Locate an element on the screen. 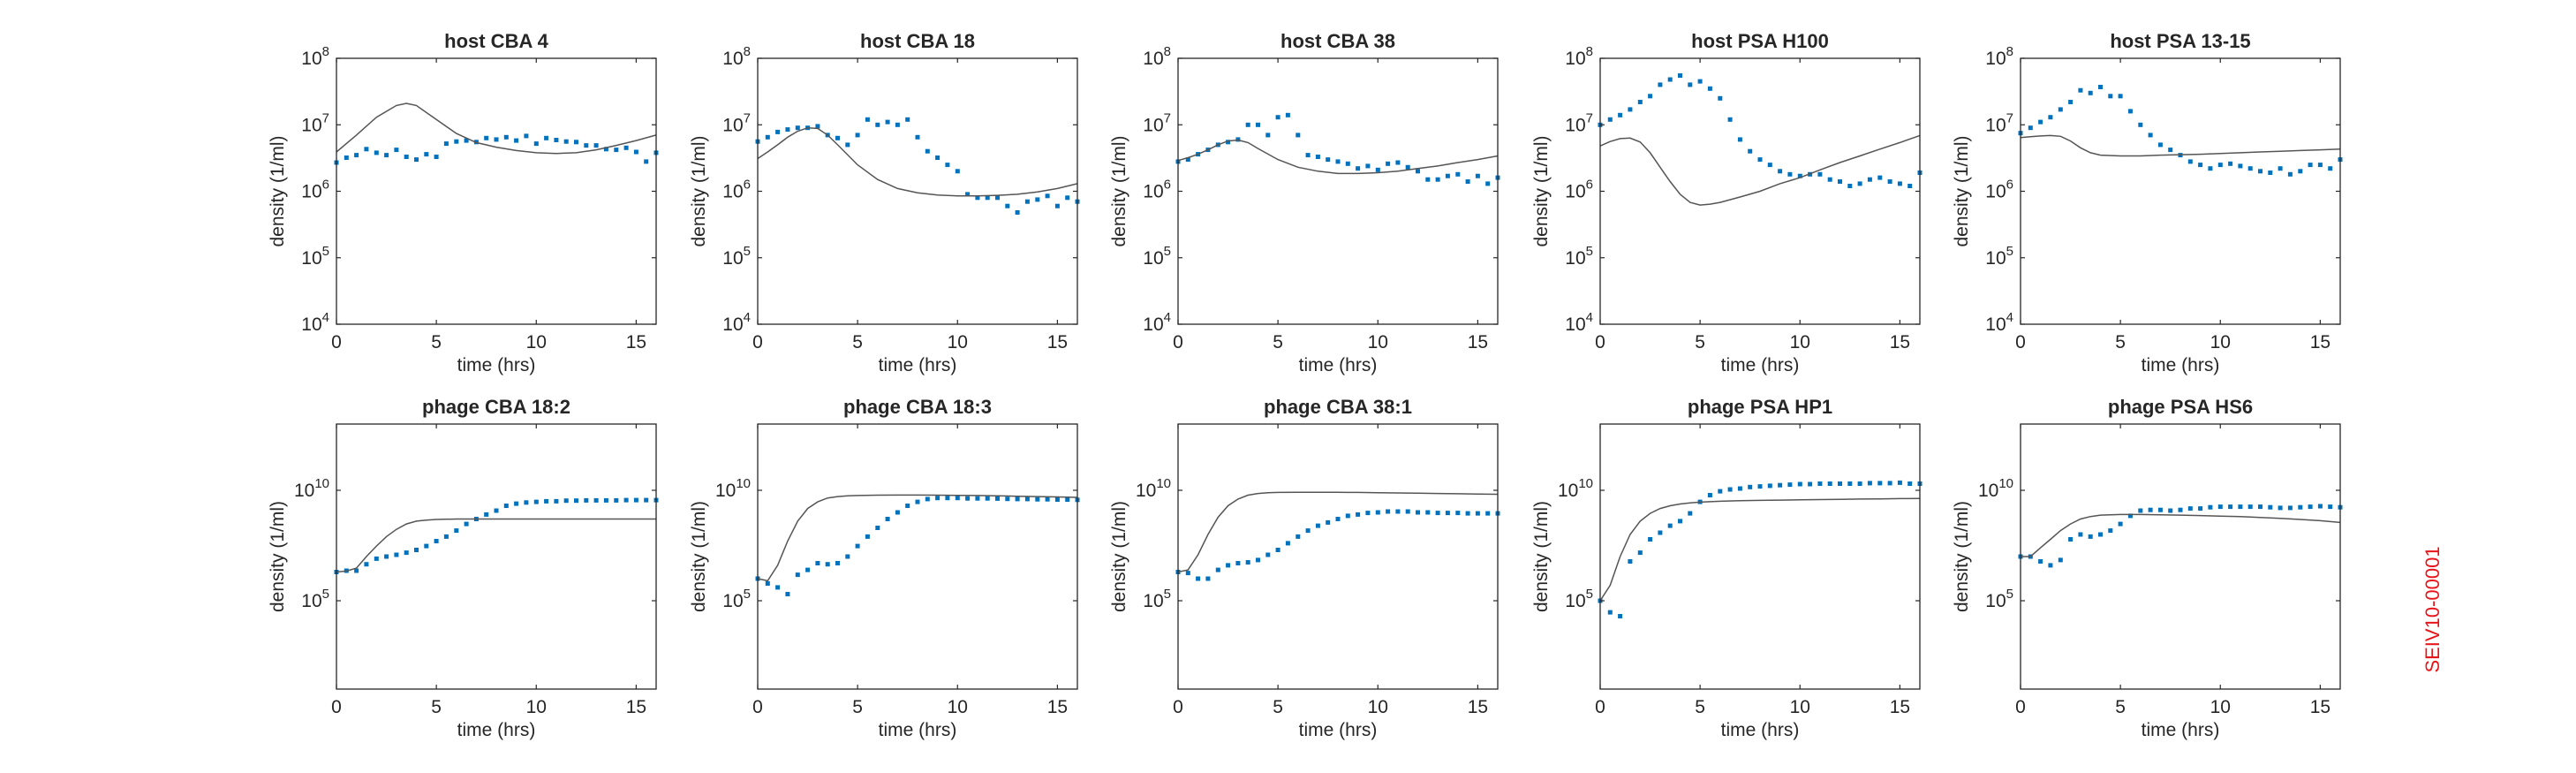  x-tick-label: 15 is located at coordinates (1058, 342).